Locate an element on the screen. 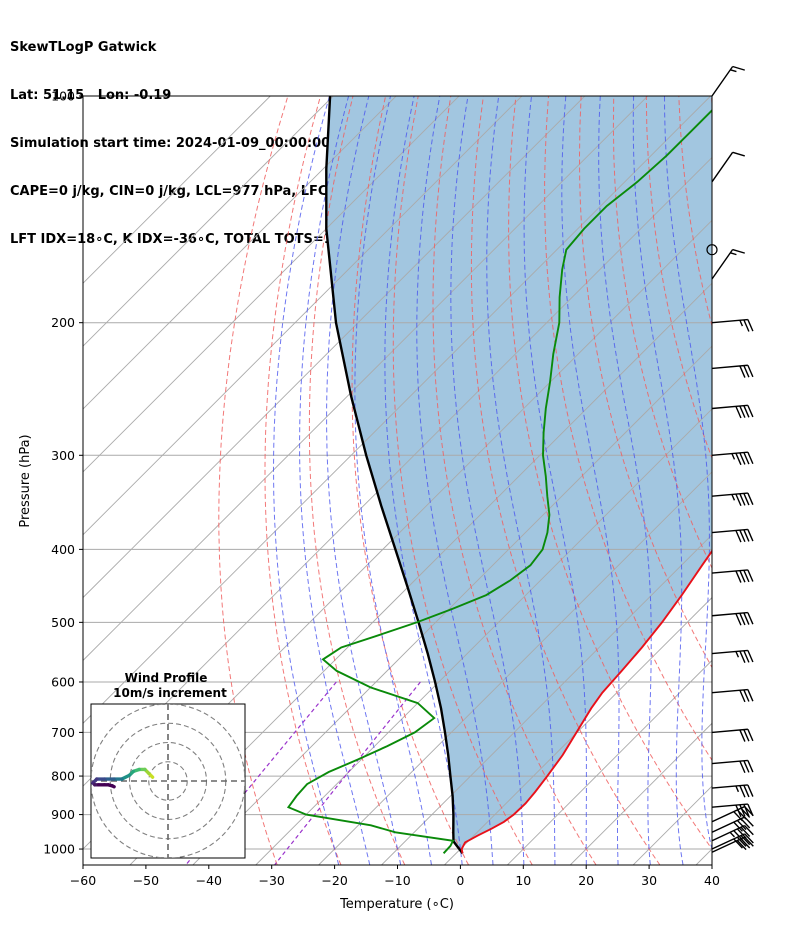 The image size is (794, 937). y-tick-label: 800 is located at coordinates (63, 776).